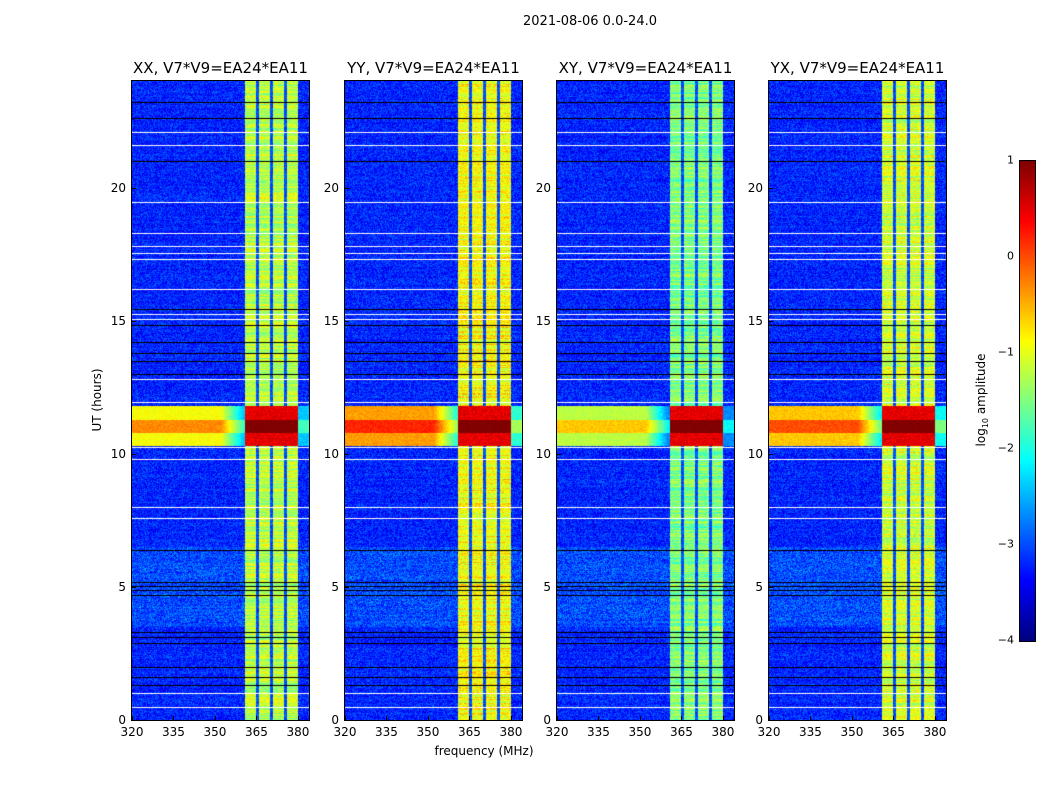 The width and height of the screenshot is (1050, 800). Describe the element at coordinates (484, 751) in the screenshot. I see `x-axis-label: frequency (MHz)` at that location.